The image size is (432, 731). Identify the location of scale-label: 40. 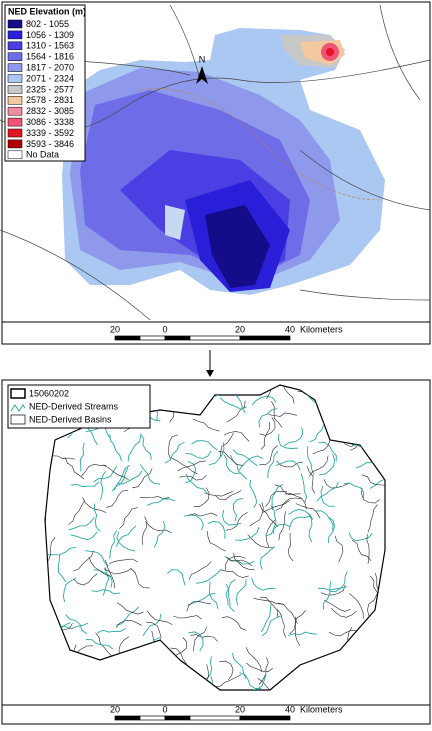
(290, 709).